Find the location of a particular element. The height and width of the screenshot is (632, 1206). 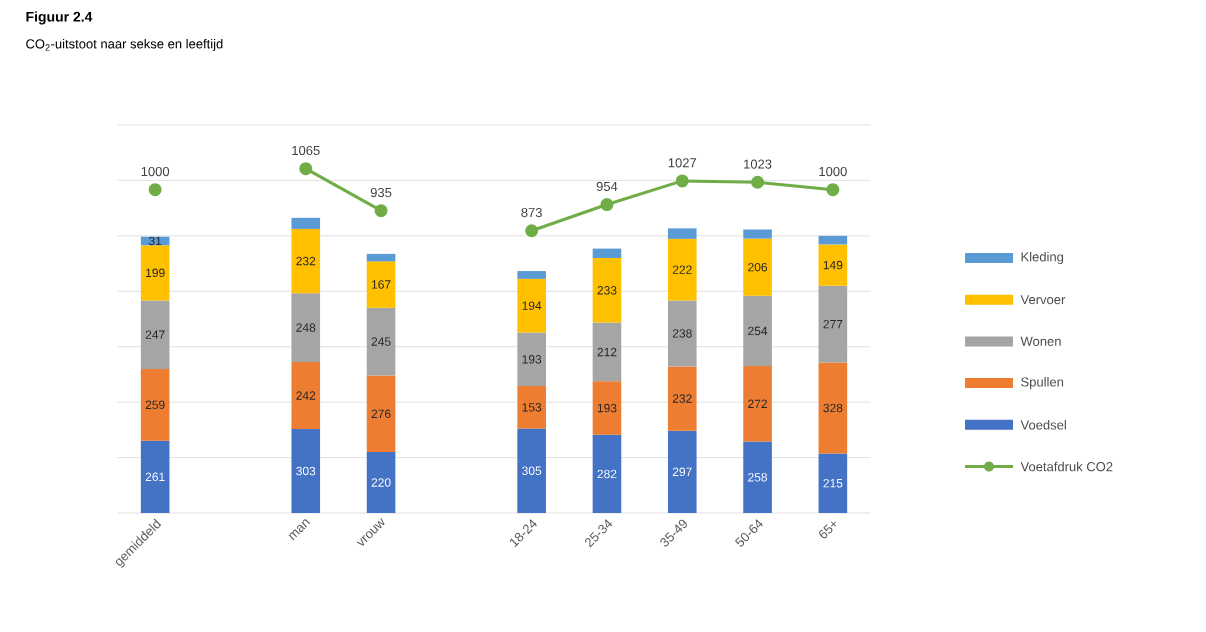

data-label: 149 is located at coordinates (833, 265).